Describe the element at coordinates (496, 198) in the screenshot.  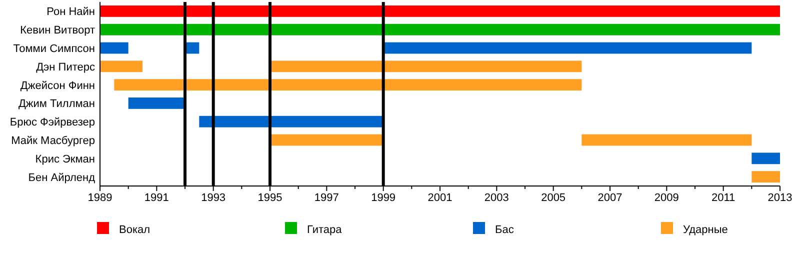
I see `x-tick-label: 2003` at that location.